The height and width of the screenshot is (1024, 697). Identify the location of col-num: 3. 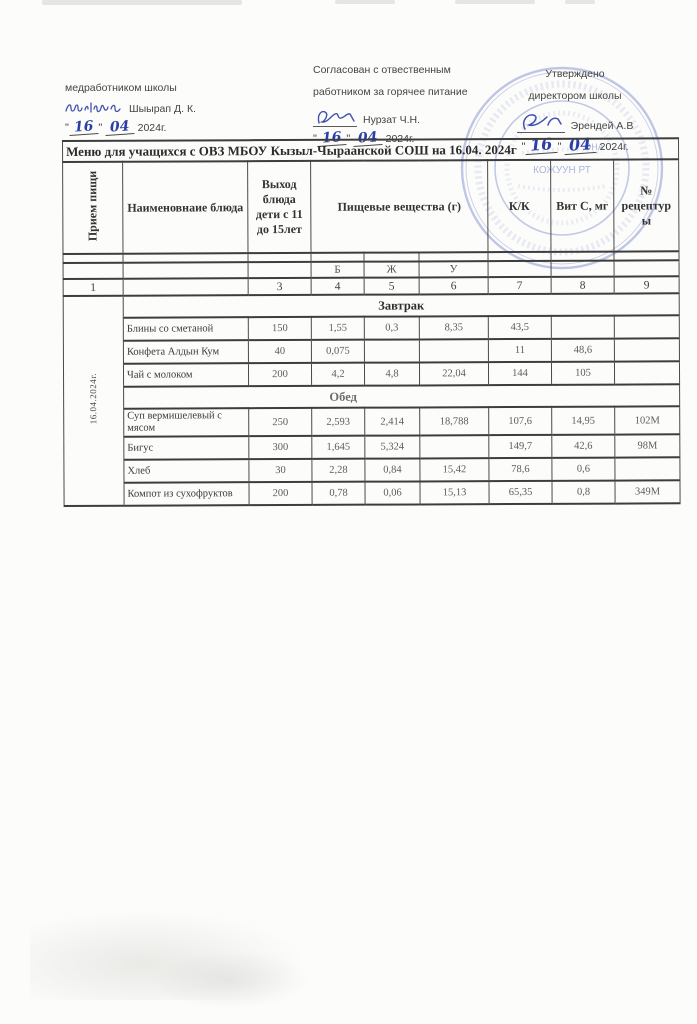
(280, 286).